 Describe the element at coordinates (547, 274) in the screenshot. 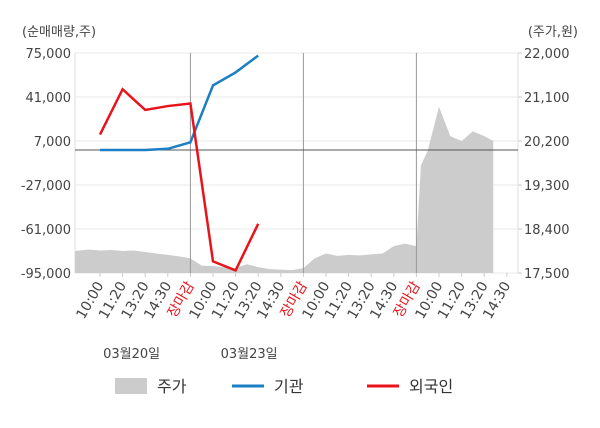

I see `y2-tick-label: 17,500` at that location.